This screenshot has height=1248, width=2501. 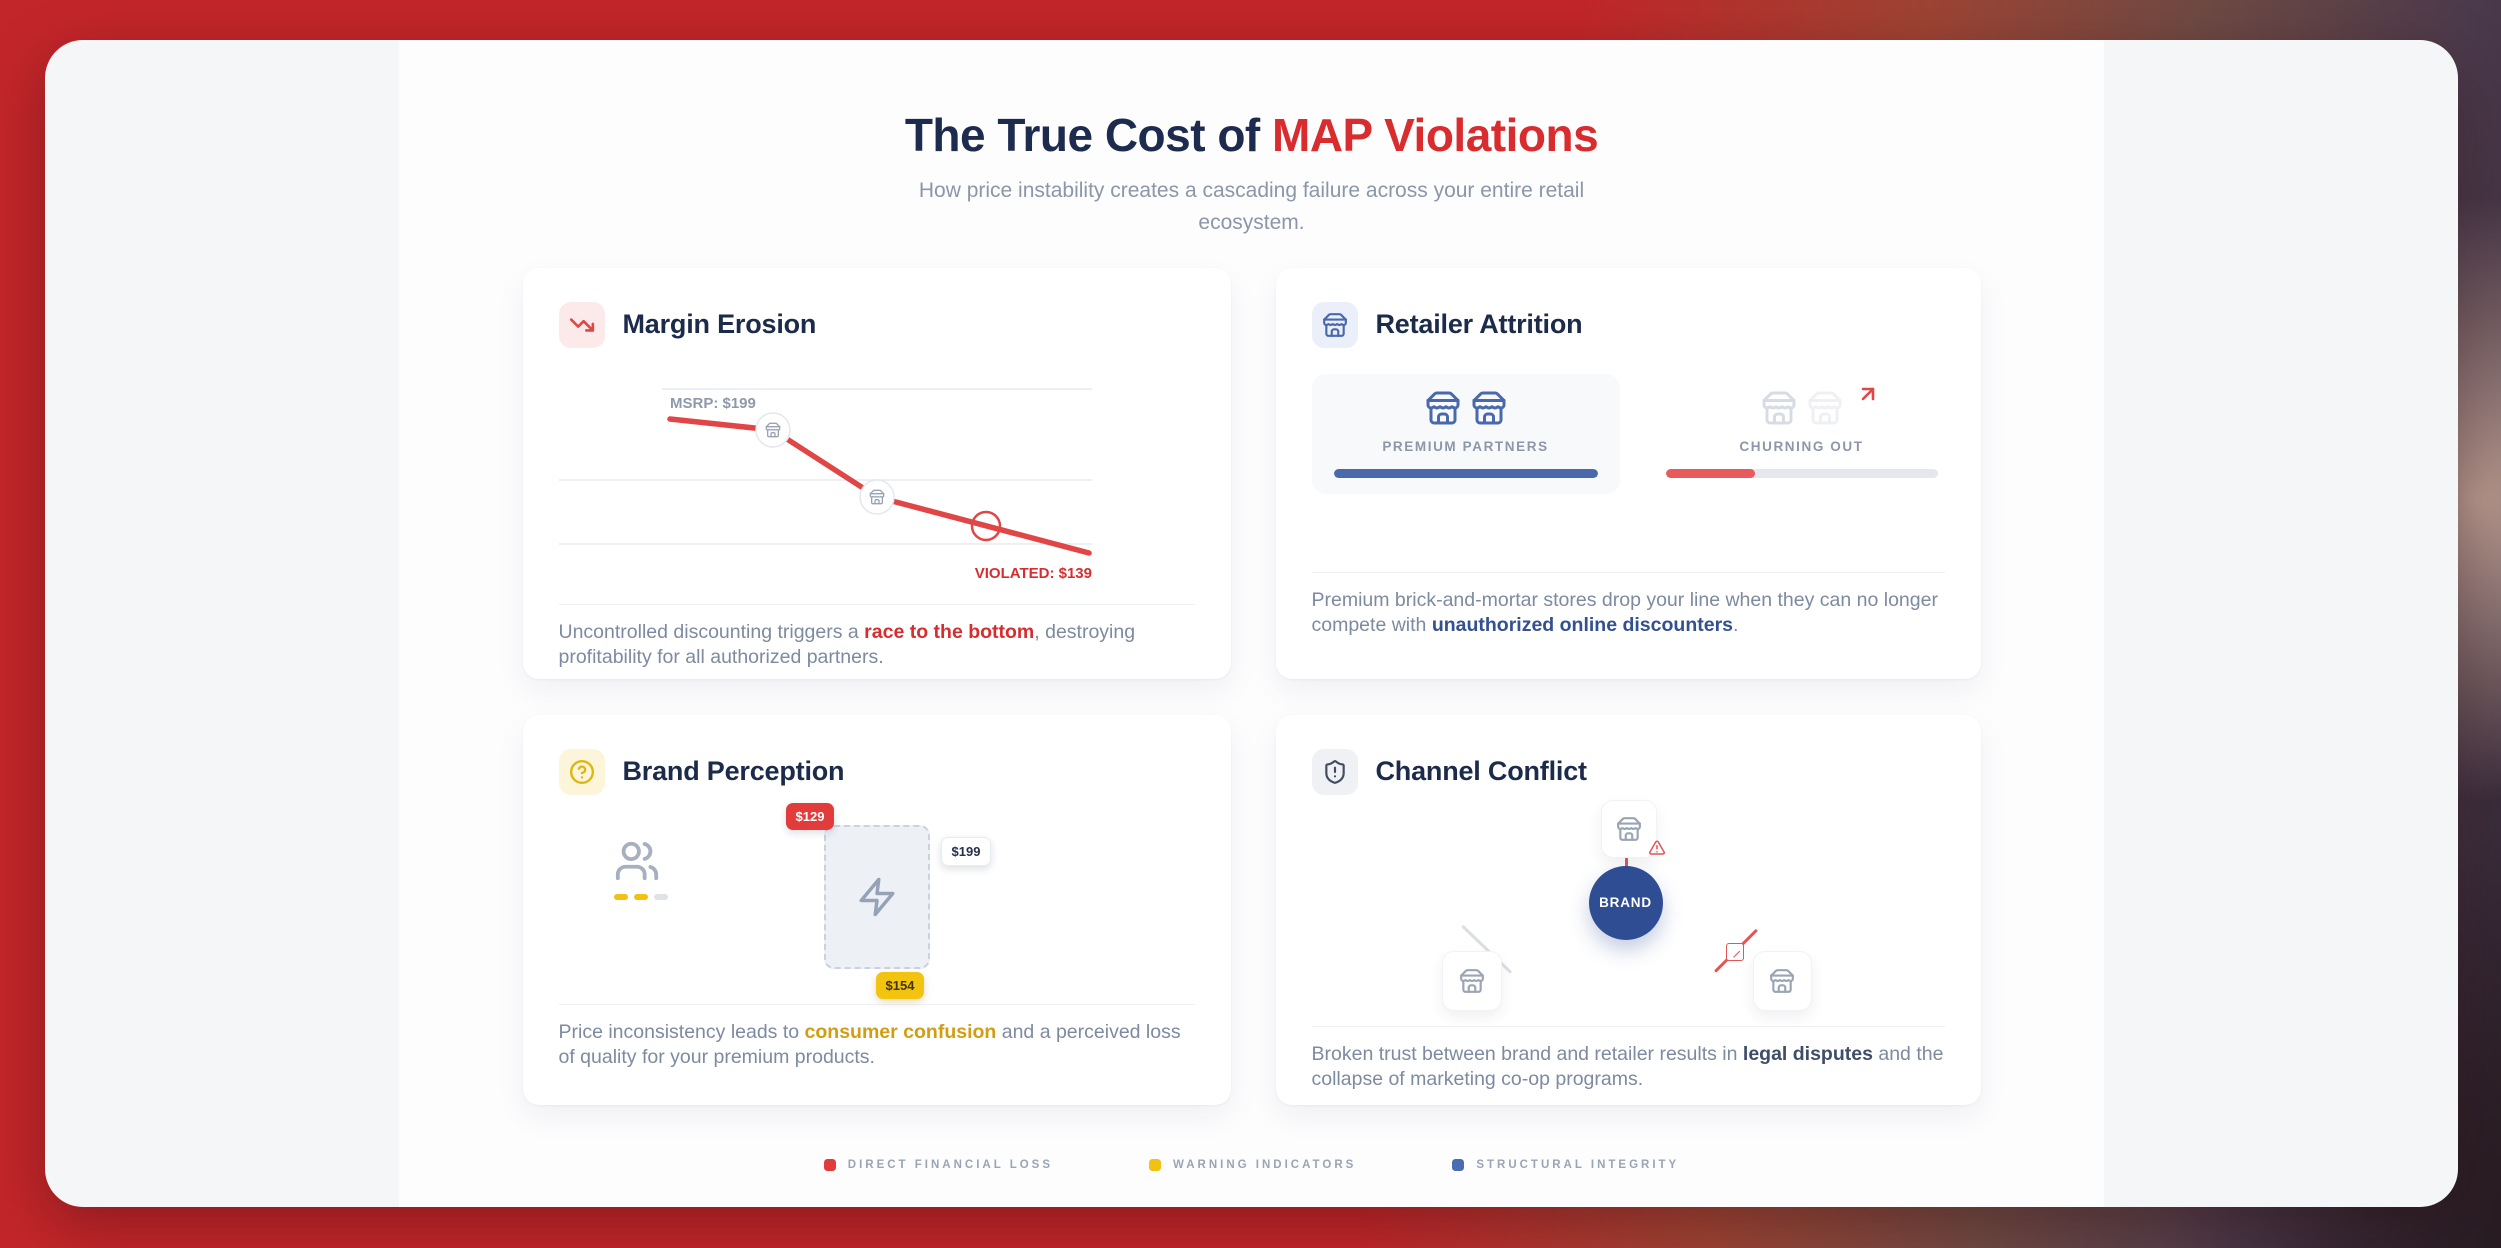 What do you see at coordinates (1801, 434) in the screenshot?
I see `churning-out-group: CHURNING OUT` at bounding box center [1801, 434].